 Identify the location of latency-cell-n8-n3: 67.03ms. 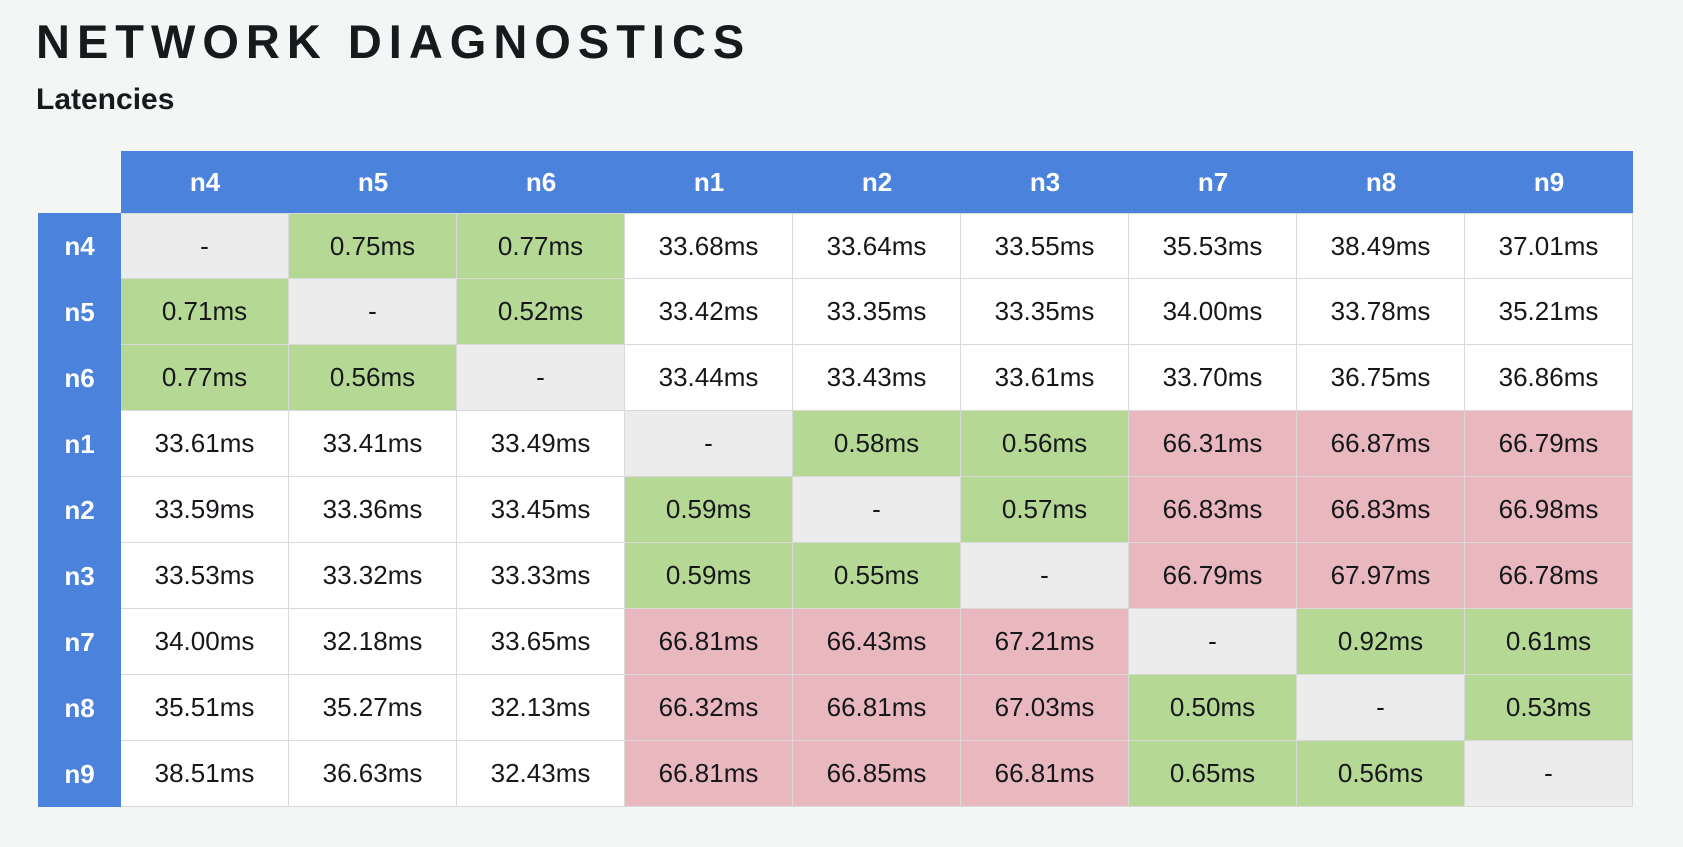
(1045, 708).